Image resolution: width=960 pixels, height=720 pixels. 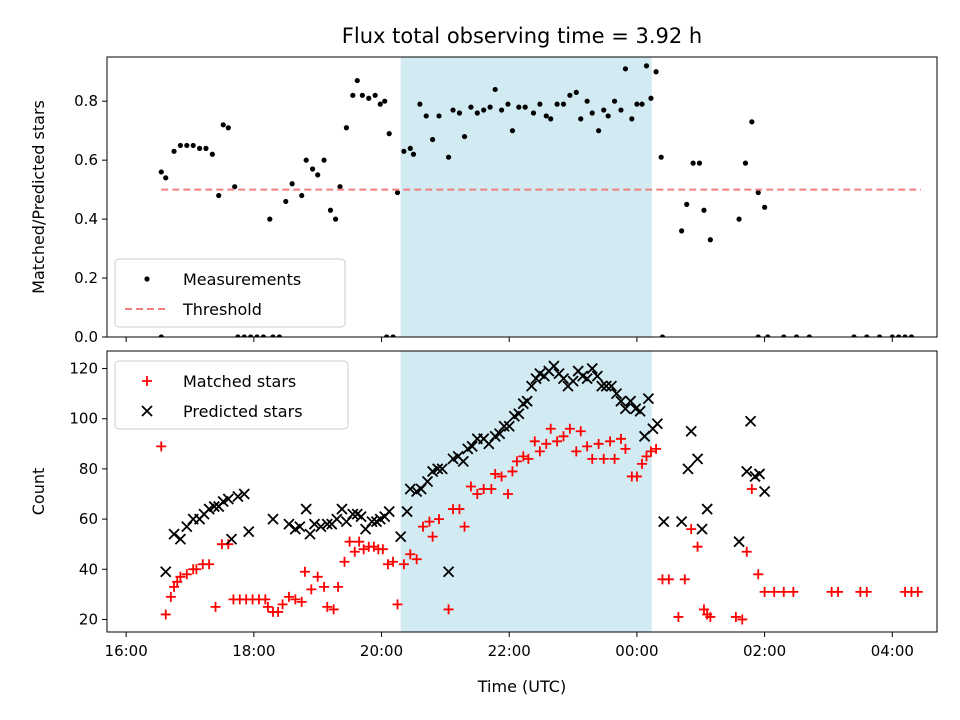 I want to click on legend-label-predicted-stars: Predicted stars, so click(x=243, y=411).